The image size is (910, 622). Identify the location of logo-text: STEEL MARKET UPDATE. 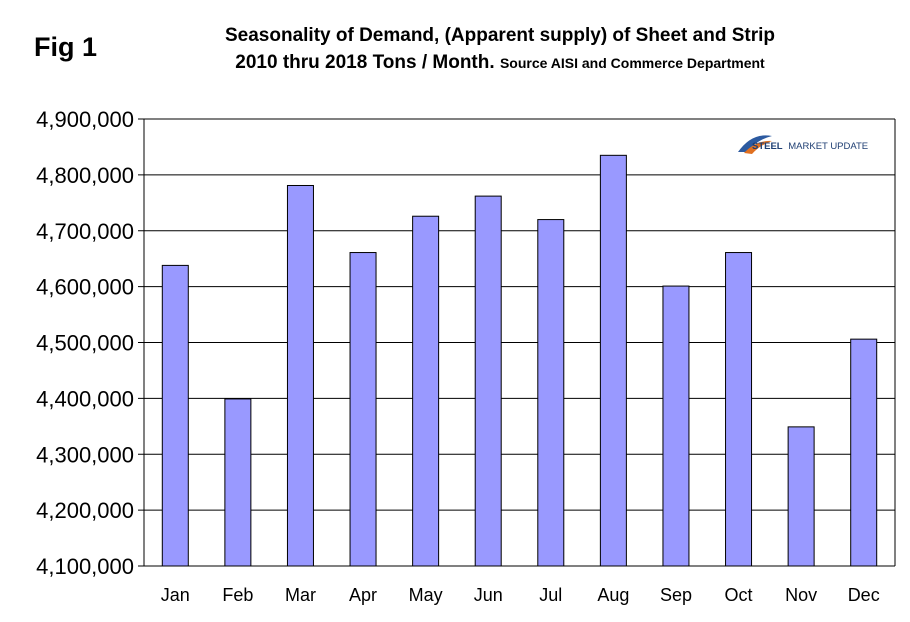
(810, 146).